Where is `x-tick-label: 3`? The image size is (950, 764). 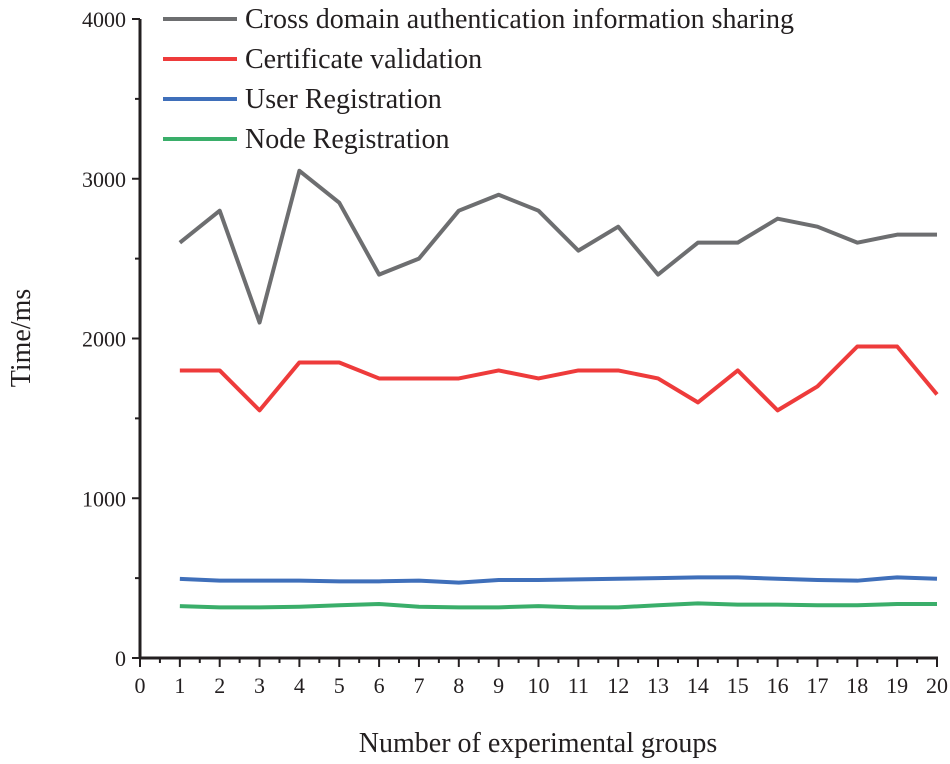
x-tick-label: 3 is located at coordinates (259, 685).